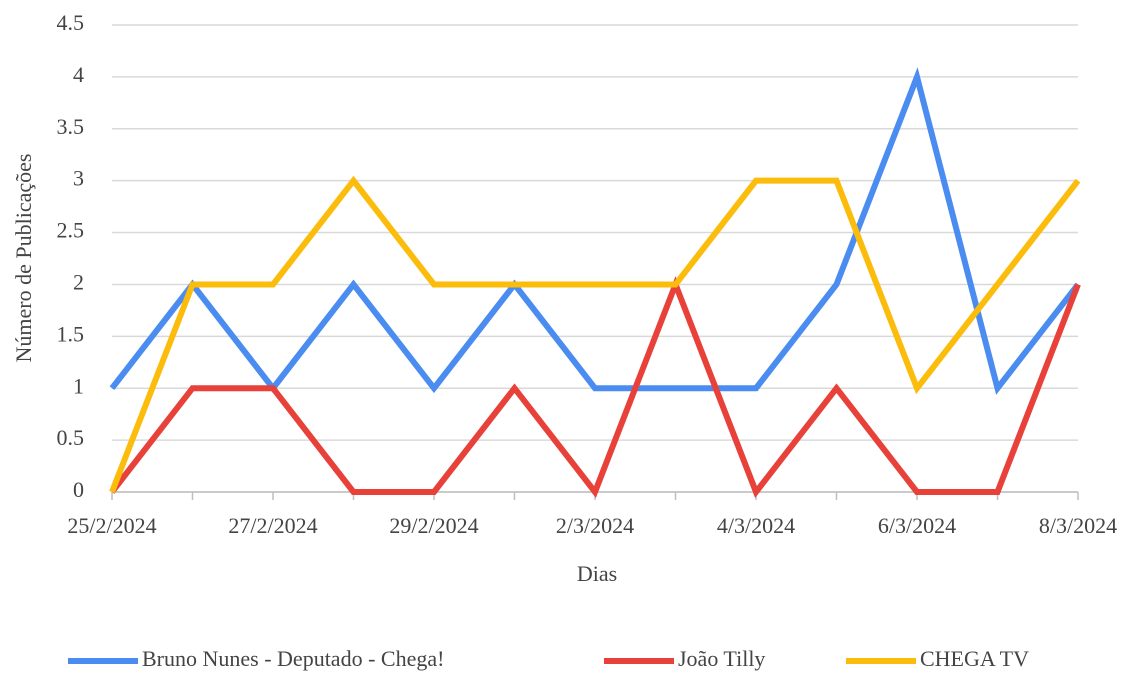 This screenshot has height=673, width=1132. Describe the element at coordinates (71, 126) in the screenshot. I see `y-tick-label: 3.5` at that location.